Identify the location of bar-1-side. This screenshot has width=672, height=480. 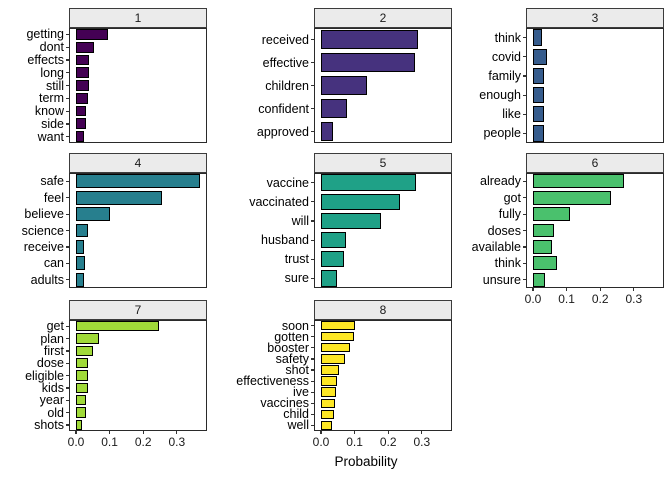
(81, 124).